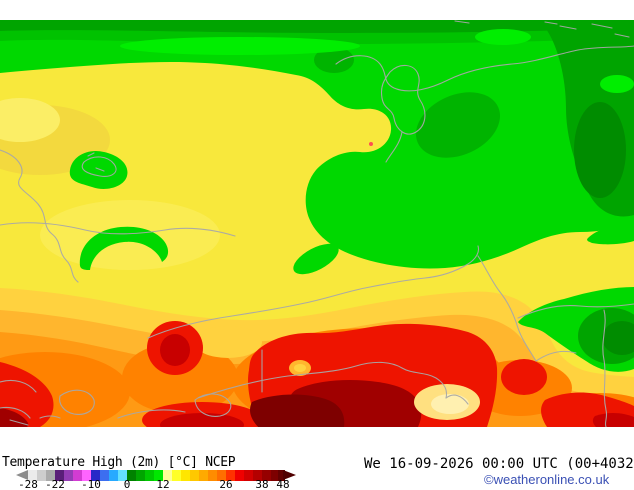  Describe the element at coordinates (576, 329) in the screenshot. I see `region-green-southeast` at that location.